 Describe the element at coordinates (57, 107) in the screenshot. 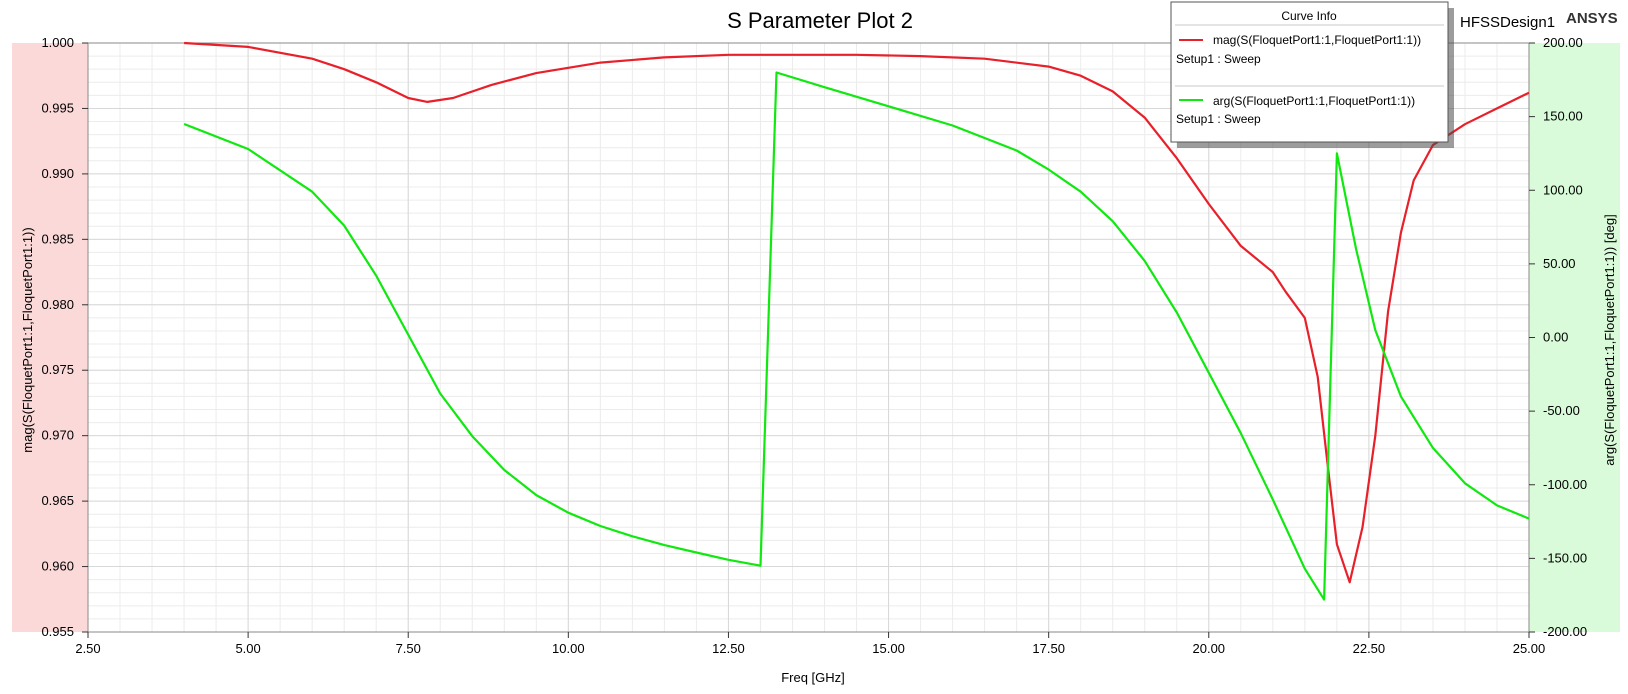

I see `y-left-tick-label: 0.995` at that location.